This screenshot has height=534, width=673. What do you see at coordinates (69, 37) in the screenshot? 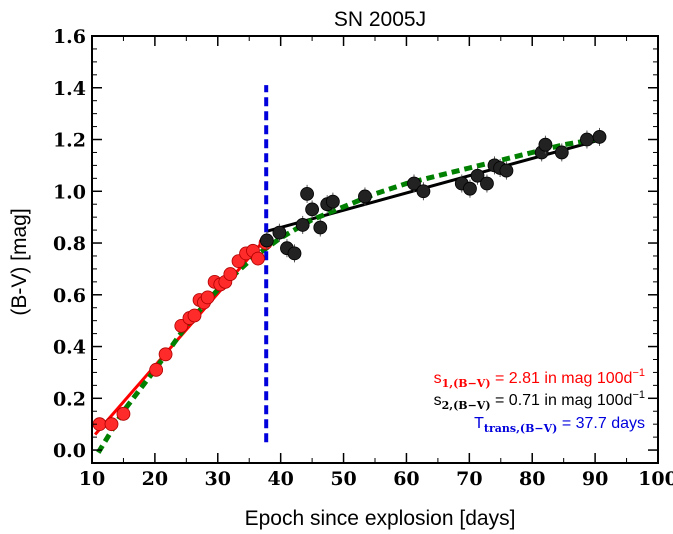
I see `y-tick-label: 1.6` at bounding box center [69, 37].